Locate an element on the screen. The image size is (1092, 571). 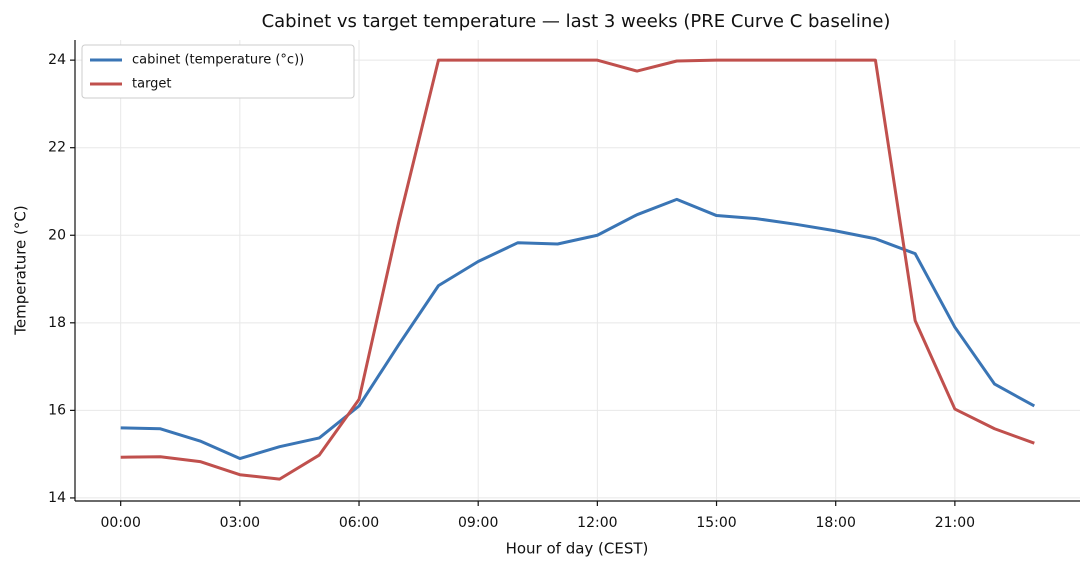
y-tick-label: 16 is located at coordinates (57, 410).